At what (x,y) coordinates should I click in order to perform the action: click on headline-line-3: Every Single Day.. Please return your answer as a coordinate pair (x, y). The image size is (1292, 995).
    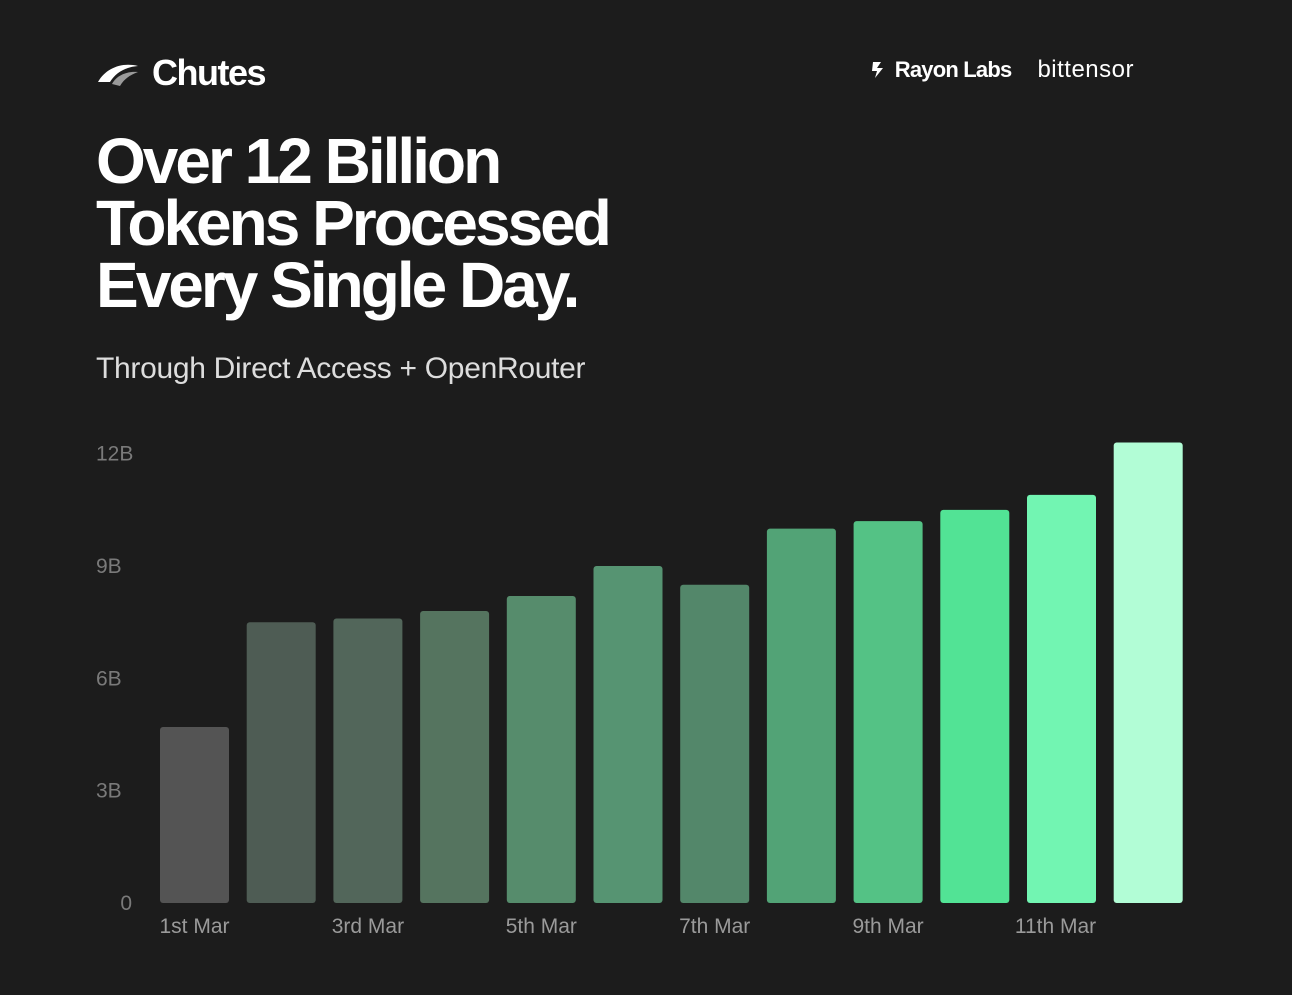
    Looking at the image, I should click on (338, 285).